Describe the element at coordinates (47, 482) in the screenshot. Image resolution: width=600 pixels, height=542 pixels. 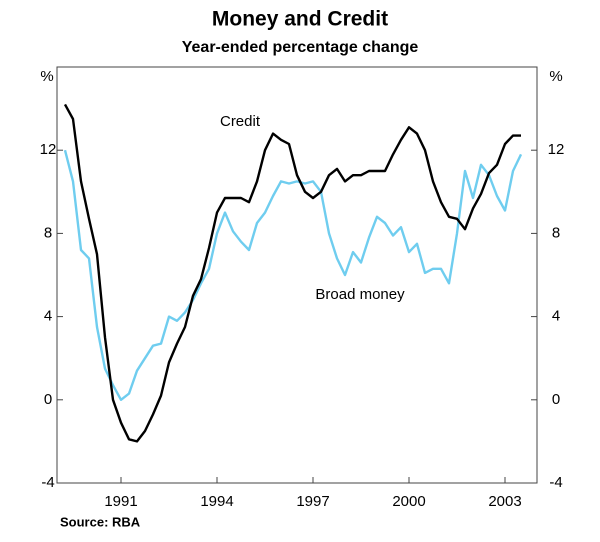
I see `y-tick-label: -4` at that location.